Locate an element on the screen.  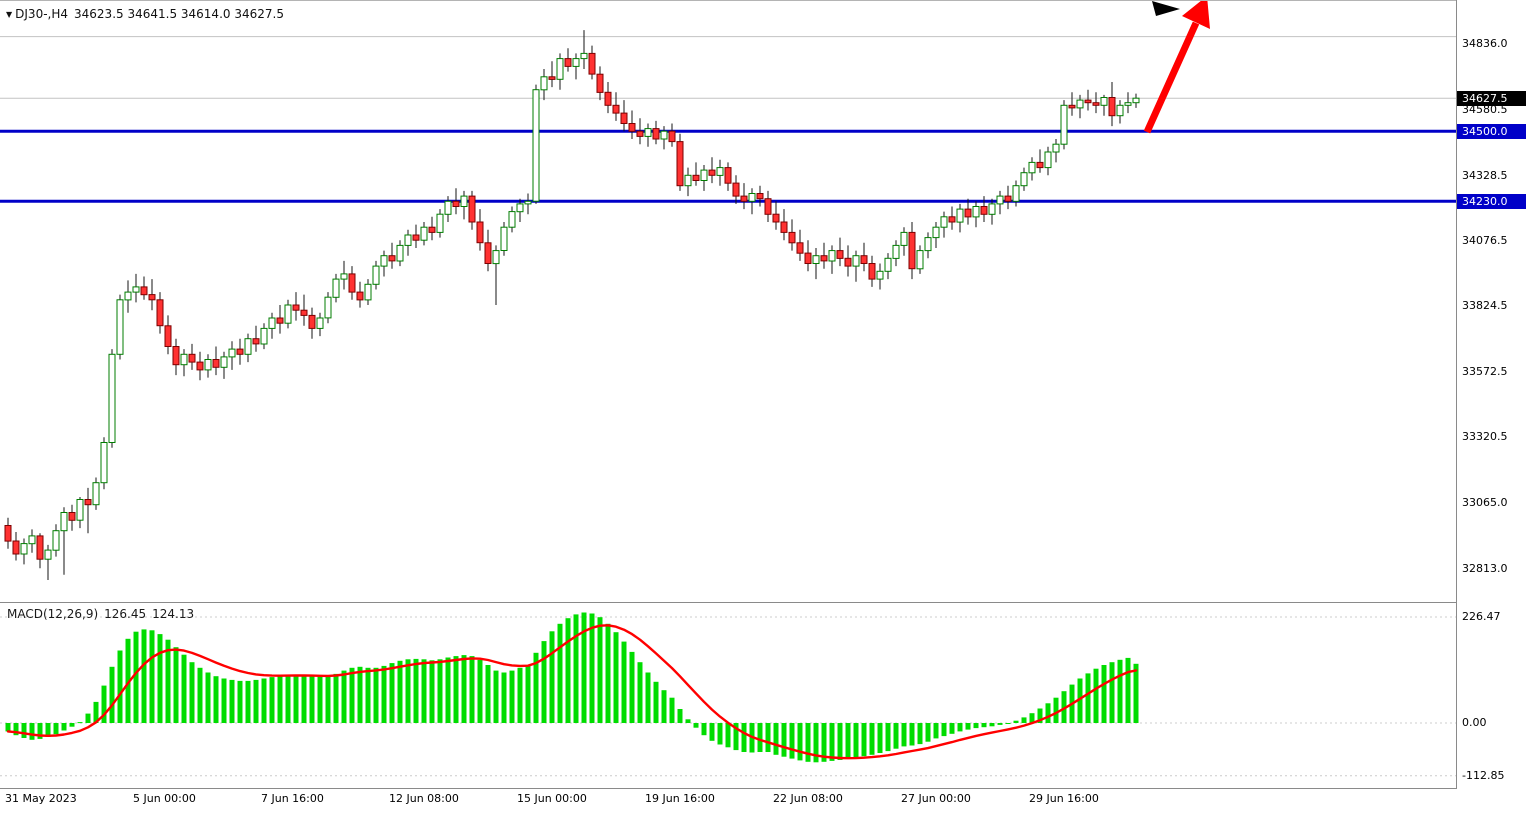
price-axis-label: 33320.5 is located at coordinates (1485, 437).